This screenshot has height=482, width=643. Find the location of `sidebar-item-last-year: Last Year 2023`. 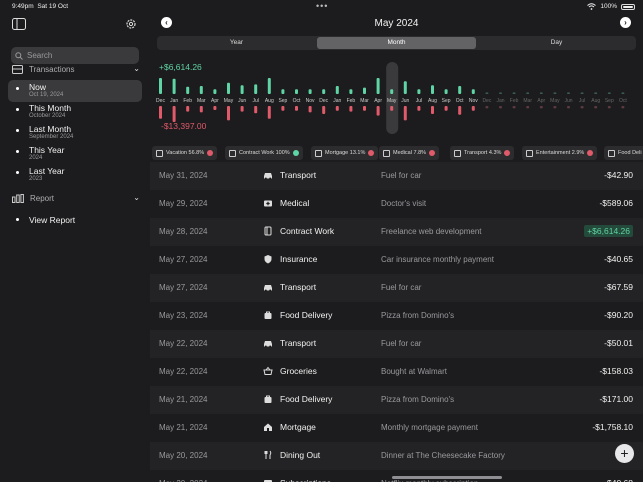

sidebar-item-last-year: Last Year 2023 is located at coordinates (75, 175).